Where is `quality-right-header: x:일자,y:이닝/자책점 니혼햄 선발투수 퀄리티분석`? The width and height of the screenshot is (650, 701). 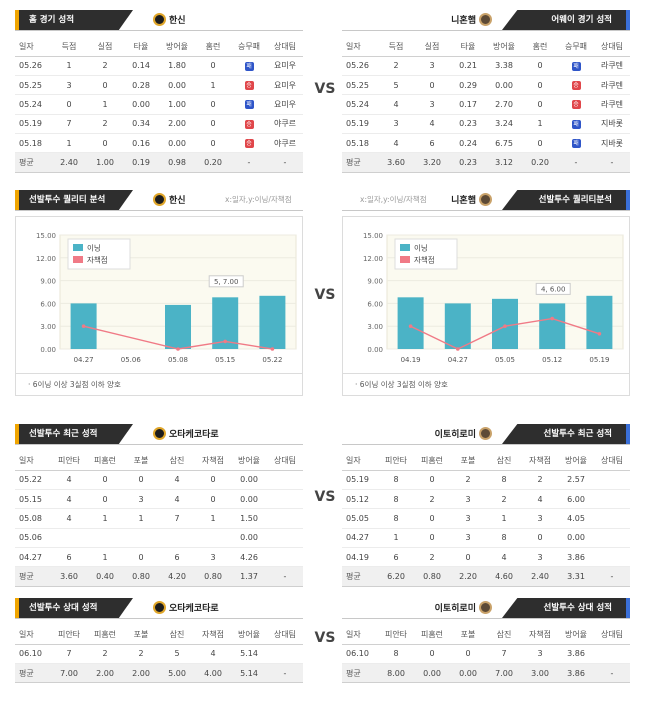
quality-right-header: x:일자,y:이닝/자책점 니혼햄 선발투수 퀄리티분석 is located at coordinates (486, 201).